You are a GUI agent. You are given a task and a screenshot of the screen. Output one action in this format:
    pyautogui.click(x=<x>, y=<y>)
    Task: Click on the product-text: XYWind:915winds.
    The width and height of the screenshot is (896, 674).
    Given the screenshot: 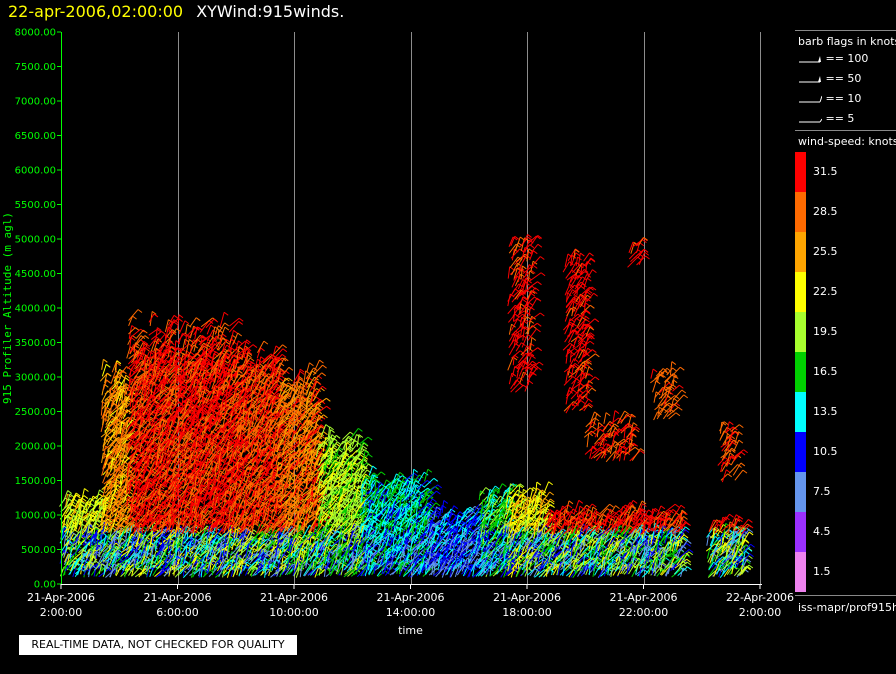 What is the action you would take?
    pyautogui.click(x=270, y=11)
    